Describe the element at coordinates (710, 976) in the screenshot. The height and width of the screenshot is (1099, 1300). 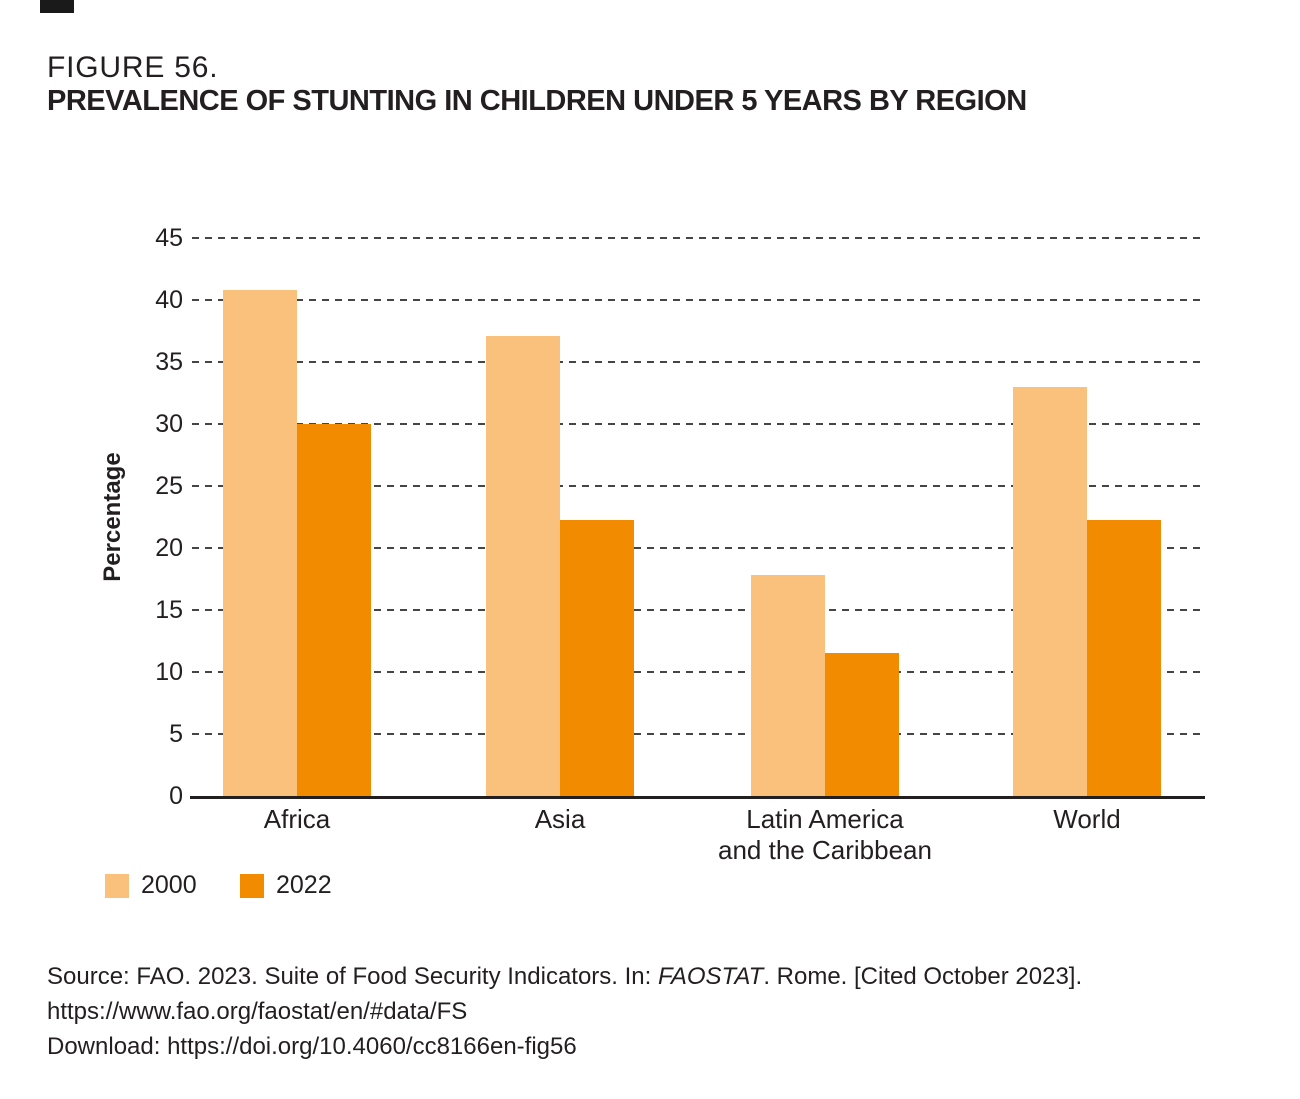
I see `source-italic-faostat: FAOSTAT` at that location.